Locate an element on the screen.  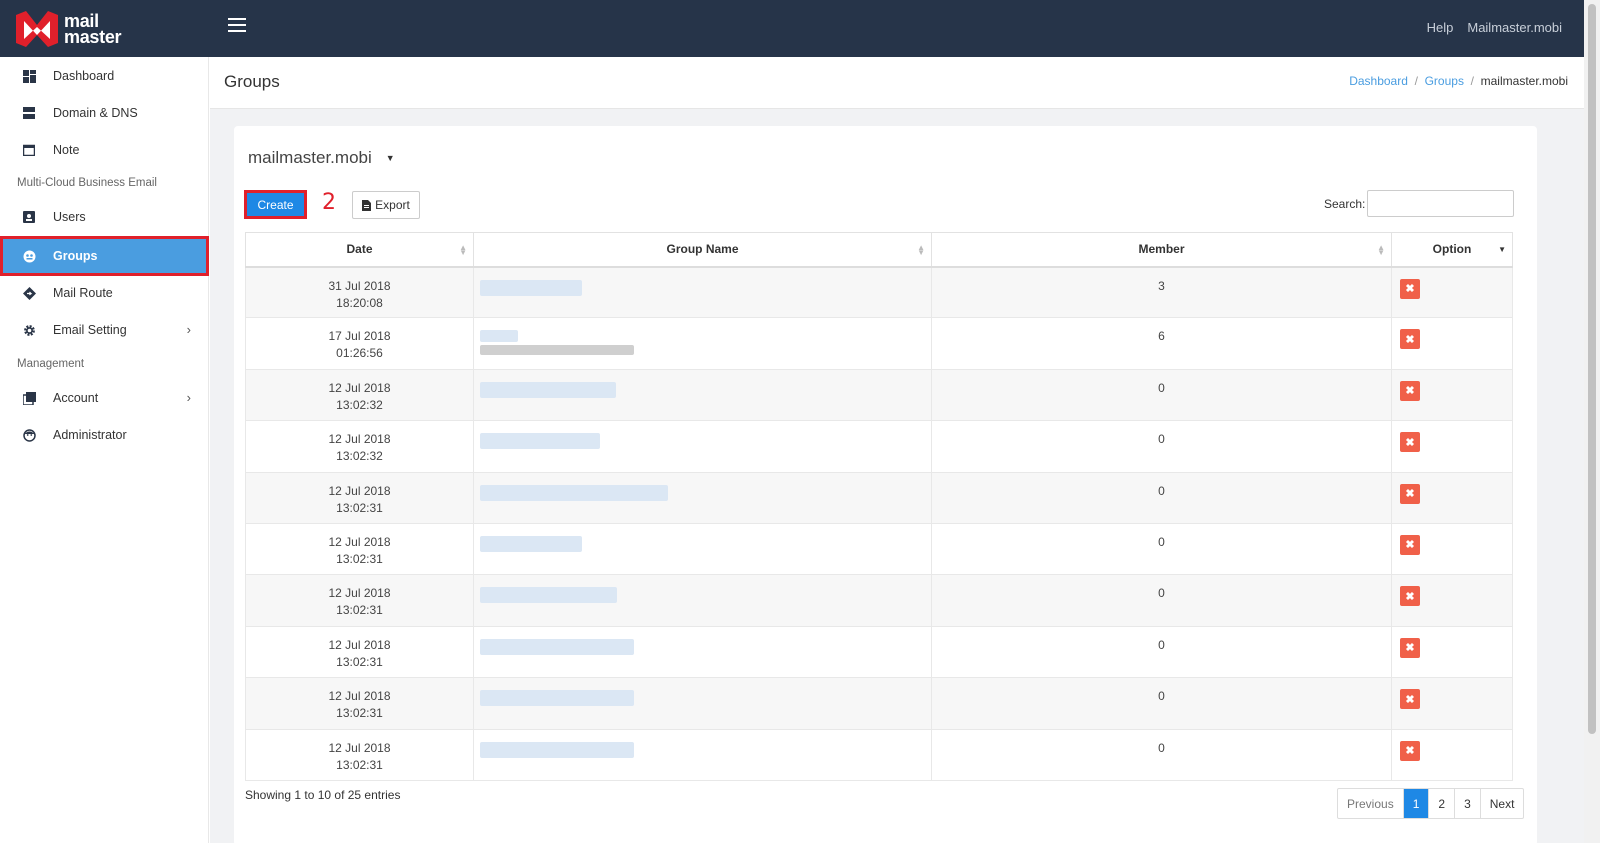
search-input is located at coordinates (1440, 203).